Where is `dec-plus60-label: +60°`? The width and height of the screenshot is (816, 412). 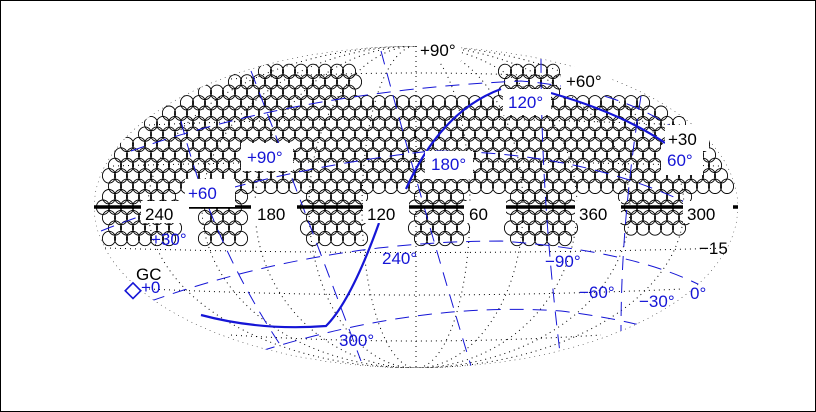 dec-plus60-label: +60° is located at coordinates (584, 81).